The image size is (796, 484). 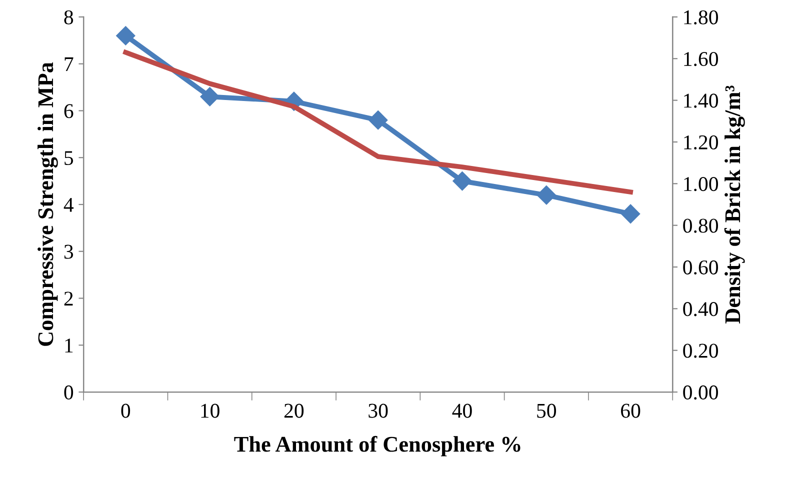 What do you see at coordinates (701, 59) in the screenshot?
I see `y2-tick-label: 1.60` at bounding box center [701, 59].